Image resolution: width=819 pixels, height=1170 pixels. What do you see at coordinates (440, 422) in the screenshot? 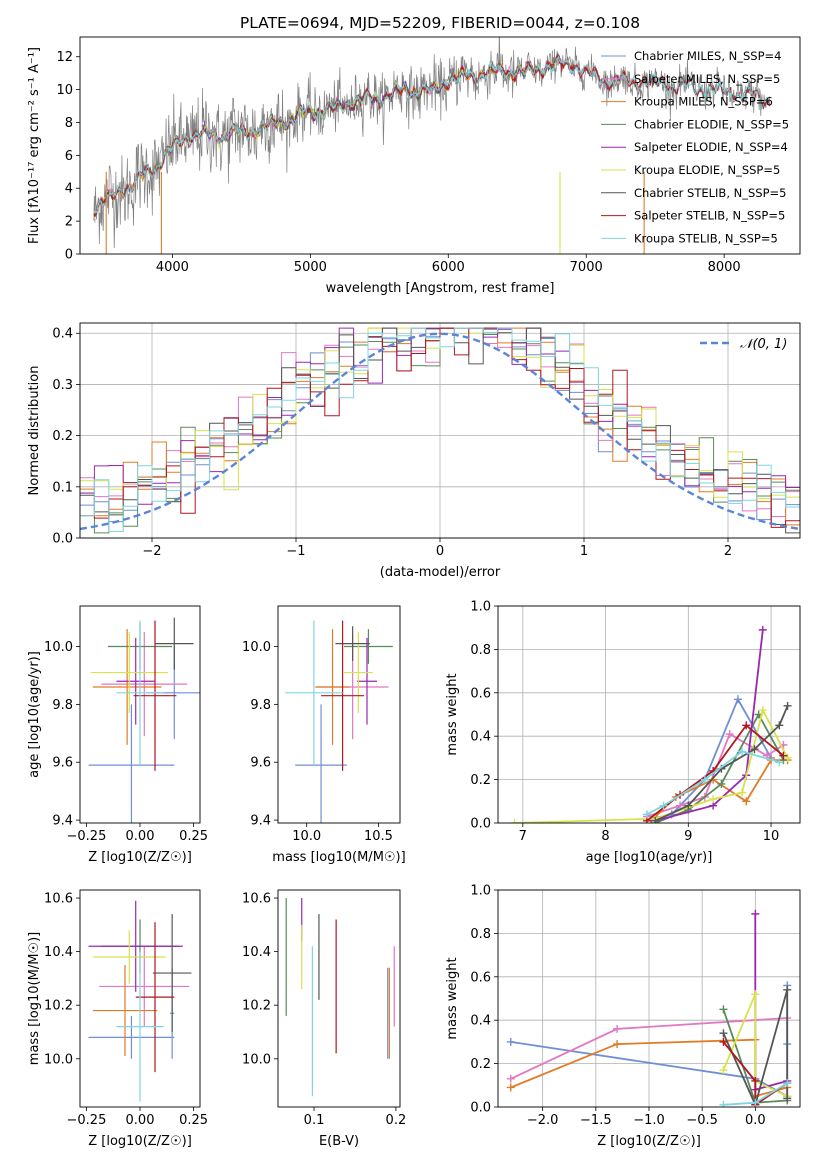
I see `residual-histogram` at bounding box center [440, 422].